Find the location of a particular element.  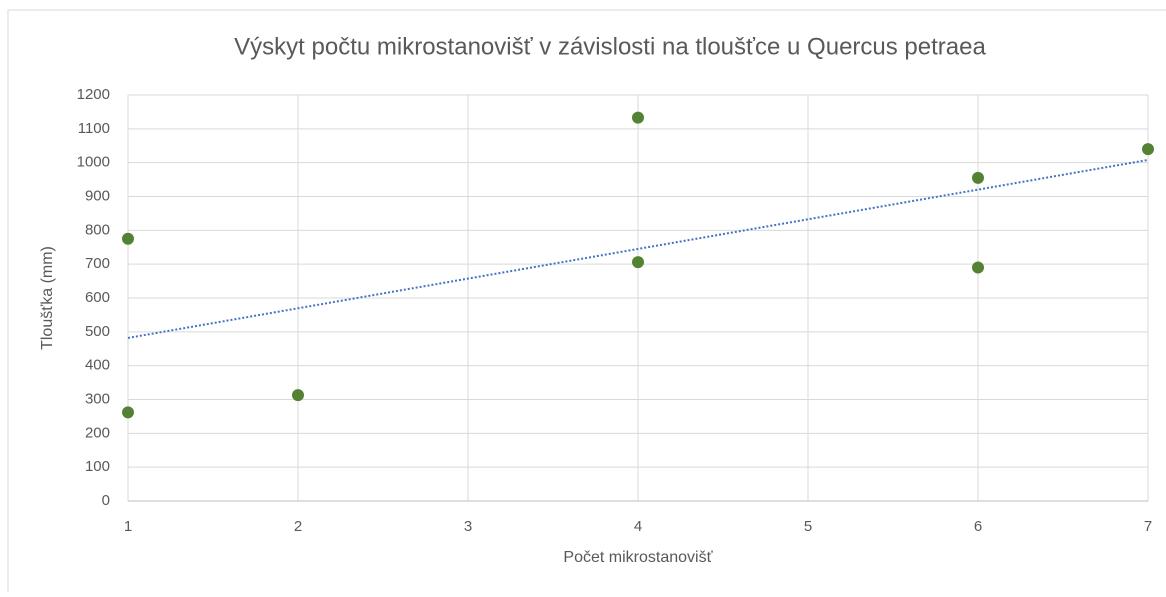

y-tick-label: 1100 is located at coordinates (94, 128).